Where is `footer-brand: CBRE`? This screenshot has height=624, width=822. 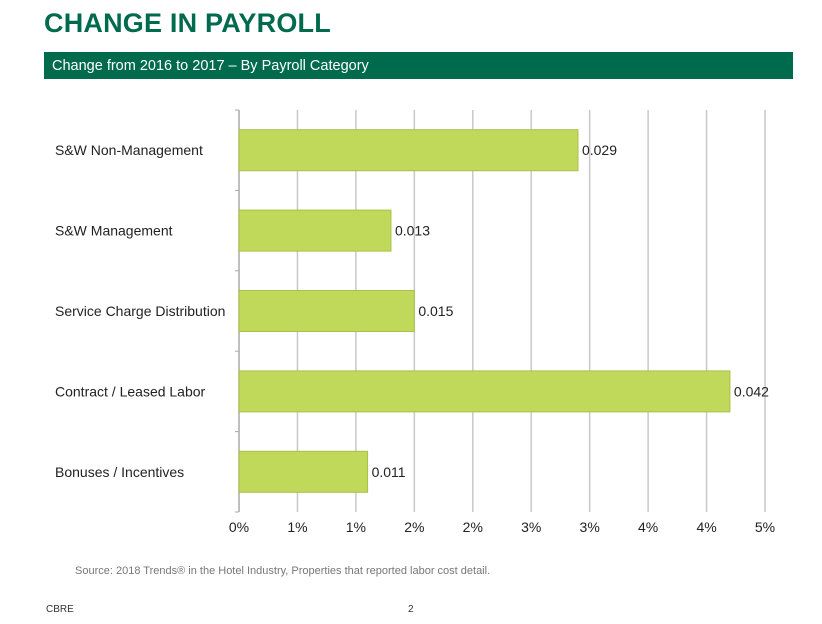 footer-brand: CBRE is located at coordinates (60, 609).